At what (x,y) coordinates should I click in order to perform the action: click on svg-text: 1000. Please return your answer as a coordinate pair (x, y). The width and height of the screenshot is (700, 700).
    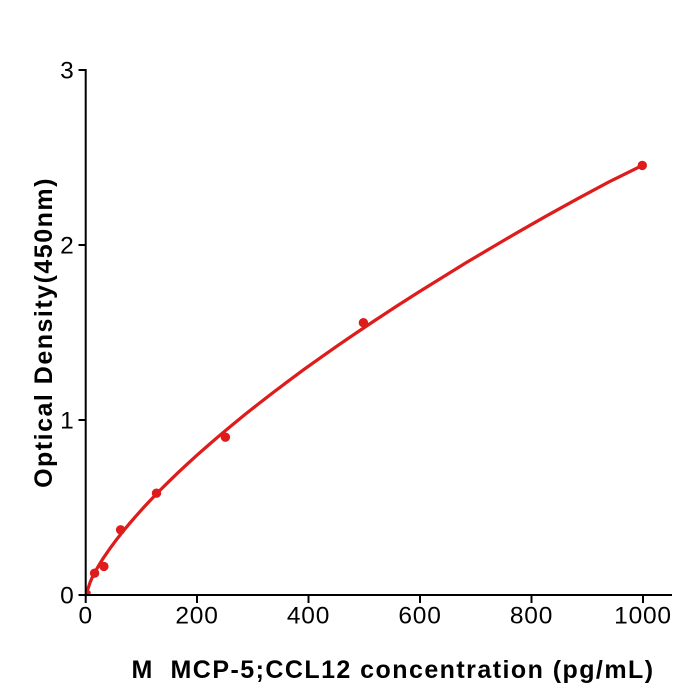
    Looking at the image, I should click on (643, 616).